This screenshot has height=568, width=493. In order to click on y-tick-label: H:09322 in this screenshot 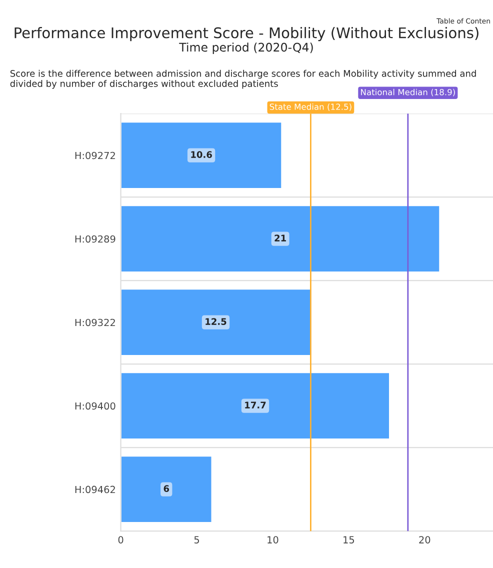, I will do `click(95, 322)`.